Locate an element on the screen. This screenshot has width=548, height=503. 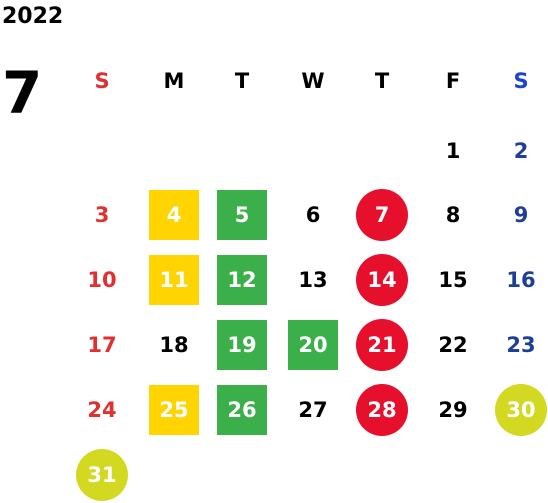
day-number: 9 is located at coordinates (521, 215).